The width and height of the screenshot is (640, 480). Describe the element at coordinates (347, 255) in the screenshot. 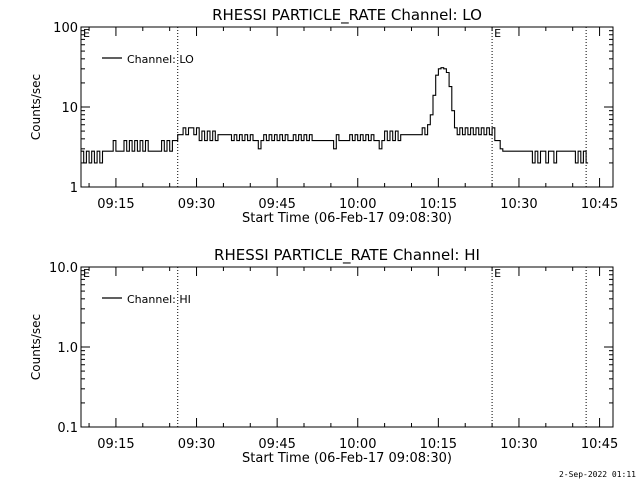

I see `chart-title: RHESSI PARTICLE_RATE Channel: HI` at that location.